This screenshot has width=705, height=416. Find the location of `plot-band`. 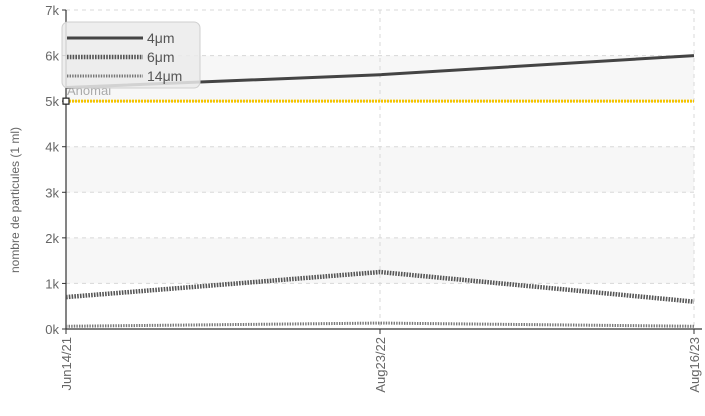

plot-band is located at coordinates (380, 169).